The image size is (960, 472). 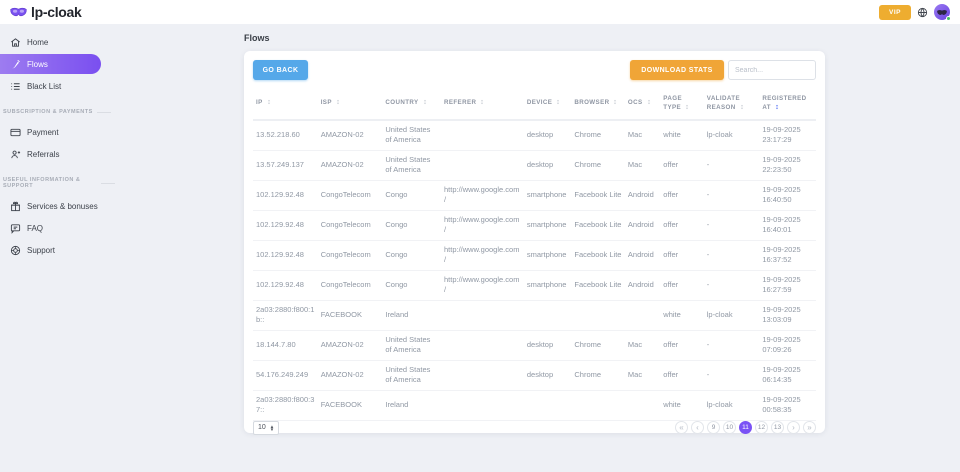 What do you see at coordinates (787, 135) in the screenshot?
I see `cell-registered-at: 19-09-2025 23:17:29` at bounding box center [787, 135].